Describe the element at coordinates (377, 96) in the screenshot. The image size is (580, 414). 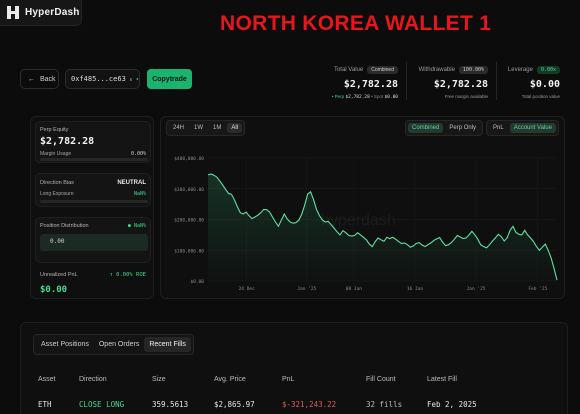
I see `spot-label: • Spot` at that location.